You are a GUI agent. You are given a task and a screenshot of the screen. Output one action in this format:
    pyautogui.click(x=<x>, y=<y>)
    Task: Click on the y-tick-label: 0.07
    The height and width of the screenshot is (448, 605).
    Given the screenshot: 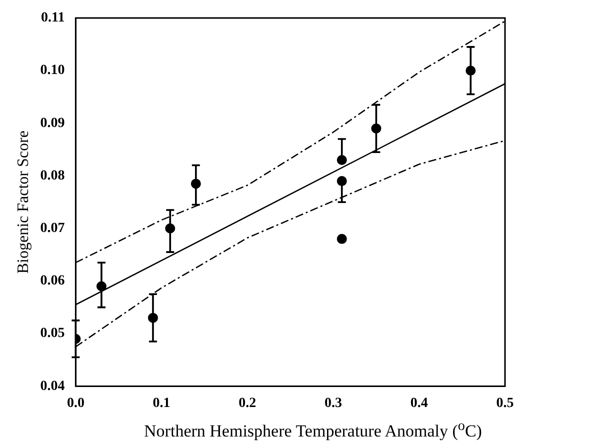 What is the action you would take?
    pyautogui.click(x=52, y=228)
    